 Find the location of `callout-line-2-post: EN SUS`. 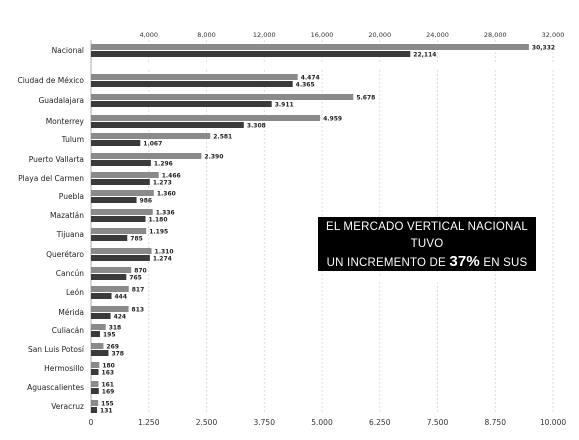

callout-line-2-post: EN SUS is located at coordinates (503, 263).